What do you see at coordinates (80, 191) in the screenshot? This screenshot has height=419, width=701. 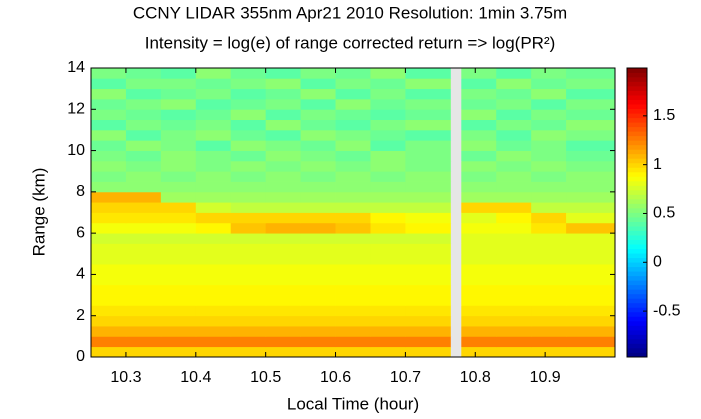 I see `y-tick-label: 8` at bounding box center [80, 191].